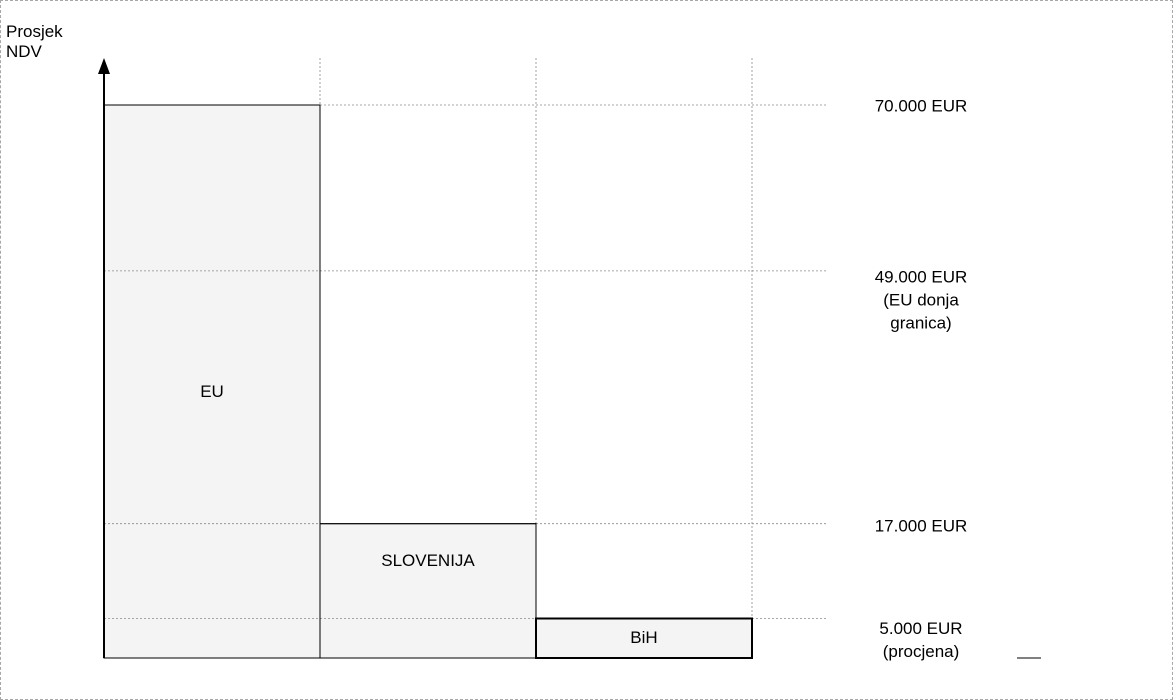  What do you see at coordinates (34, 41) in the screenshot?
I see `y-axis-label: Prosjek NDV` at bounding box center [34, 41].